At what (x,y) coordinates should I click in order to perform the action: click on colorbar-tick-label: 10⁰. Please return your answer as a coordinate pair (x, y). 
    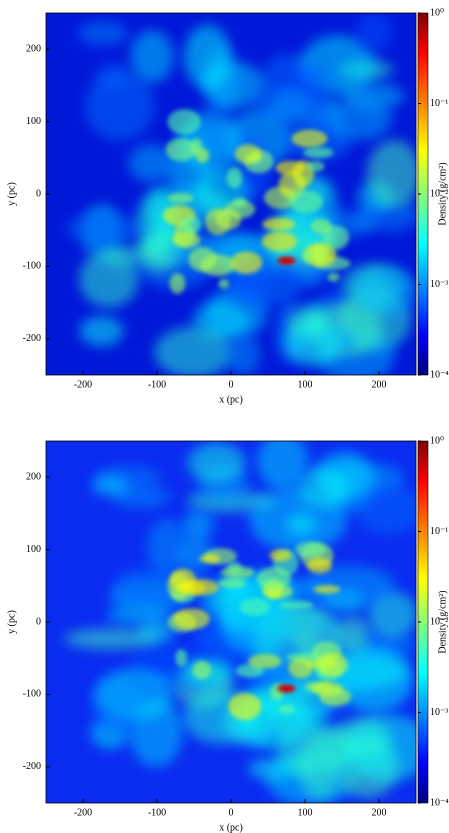
    Looking at the image, I should click on (437, 440).